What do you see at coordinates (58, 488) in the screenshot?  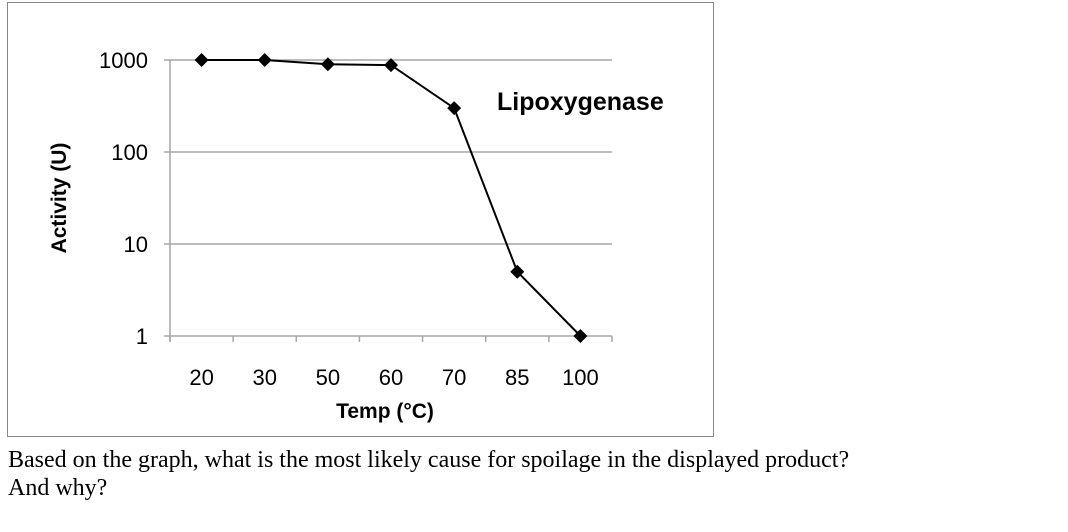 I see `question-line-2: And why?` at bounding box center [58, 488].